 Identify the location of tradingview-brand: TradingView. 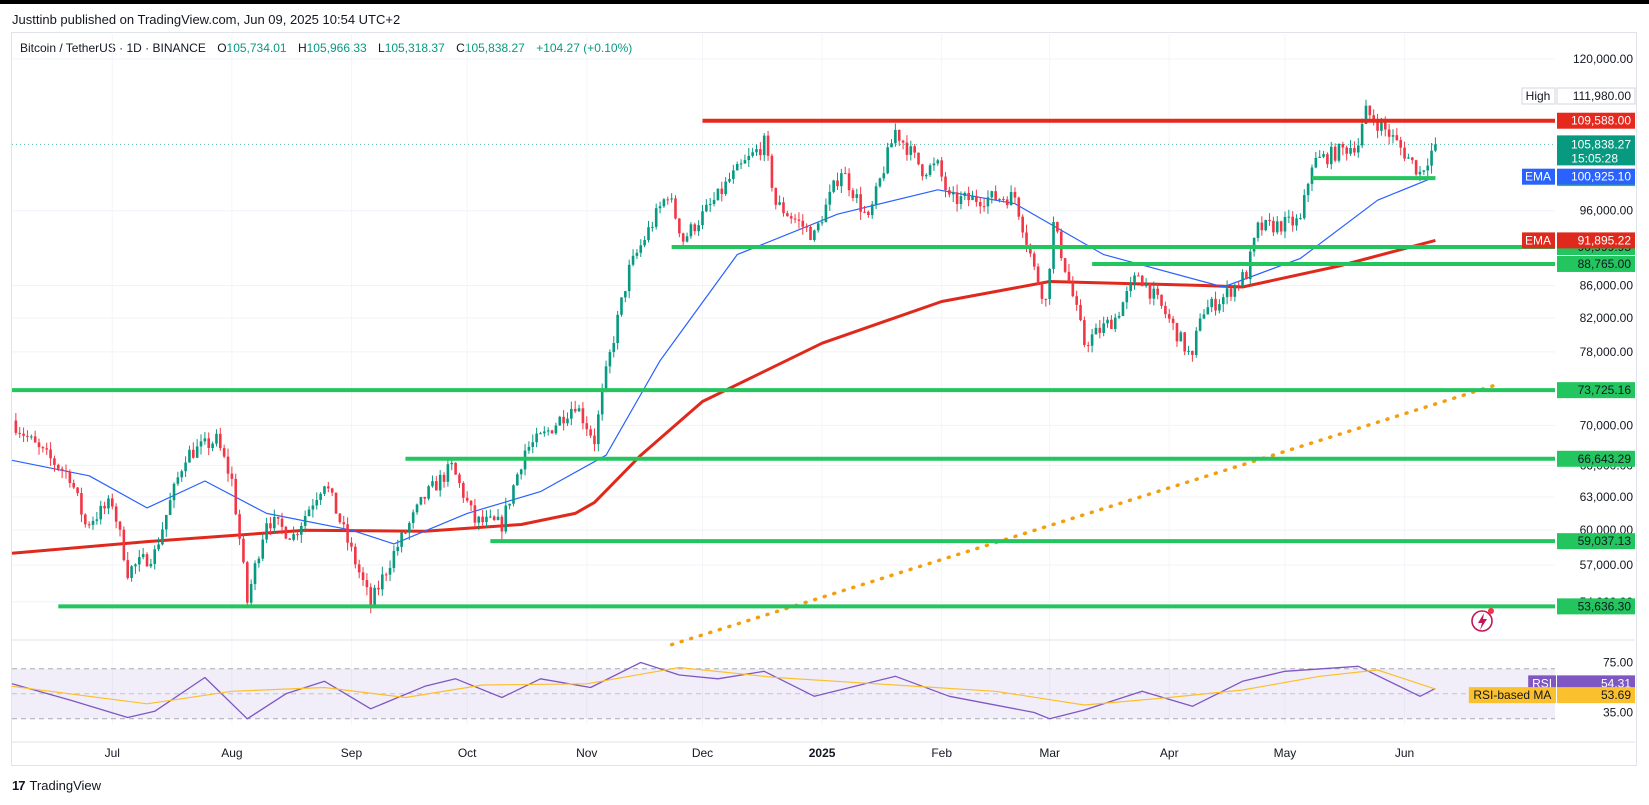
(65, 785).